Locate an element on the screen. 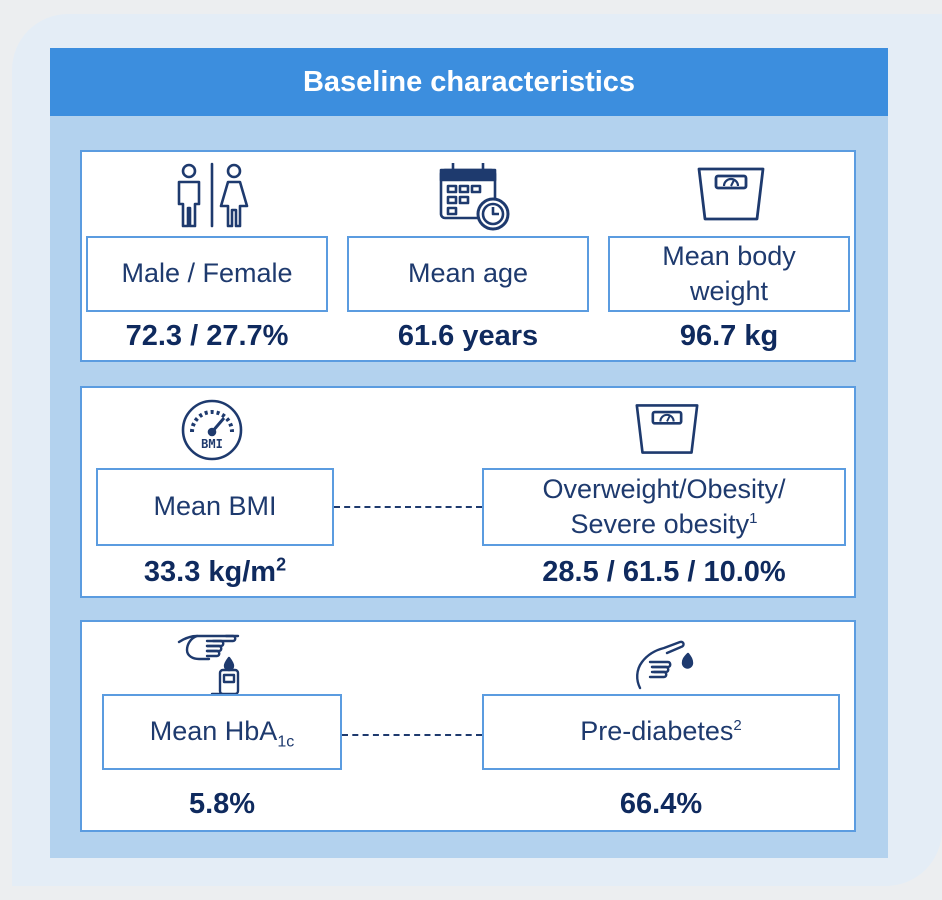 The height and width of the screenshot is (900, 942). obesity-label-line2: Severe obesity1 is located at coordinates (664, 524).